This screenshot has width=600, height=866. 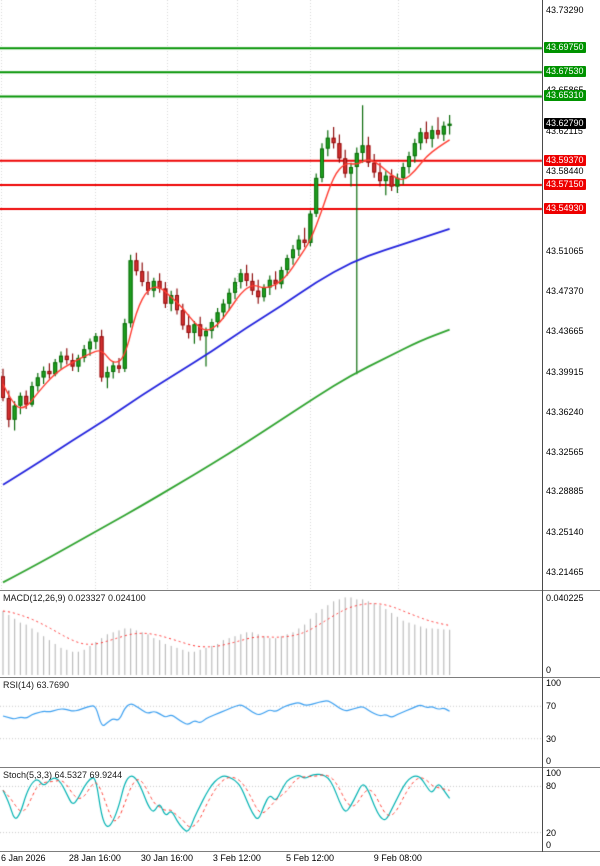 I want to click on price-tick-label: 43.32565, so click(x=565, y=451).